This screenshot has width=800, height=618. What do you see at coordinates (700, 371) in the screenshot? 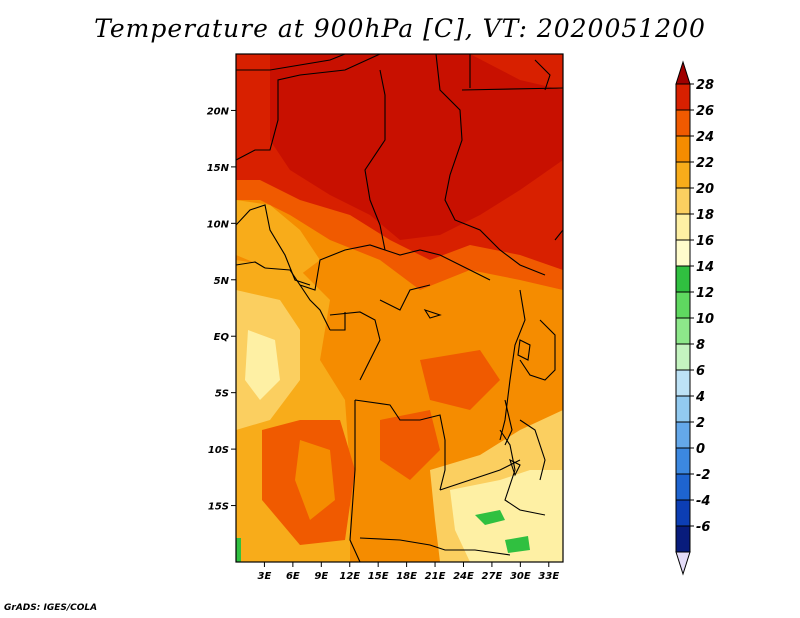
I see `colorbar-level-label: 6` at bounding box center [700, 371].